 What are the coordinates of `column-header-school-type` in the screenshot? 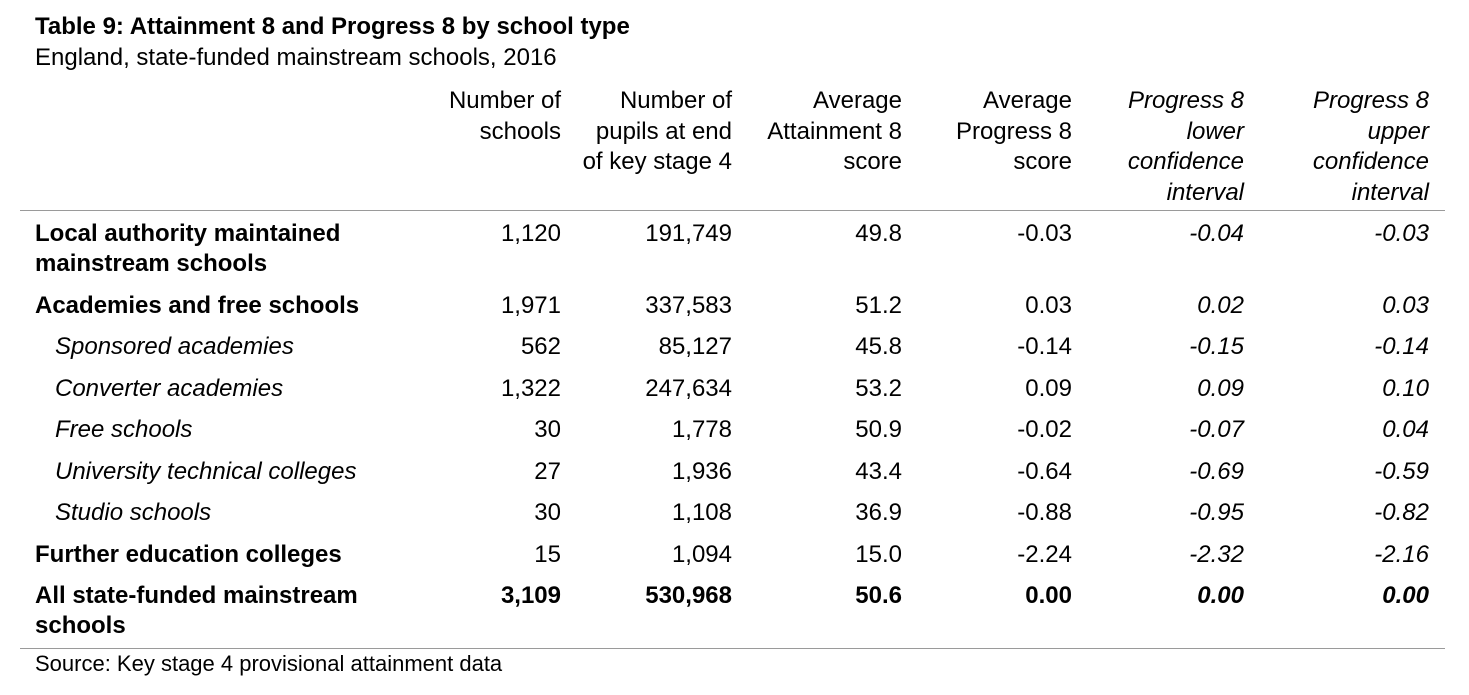 It's located at (222, 148).